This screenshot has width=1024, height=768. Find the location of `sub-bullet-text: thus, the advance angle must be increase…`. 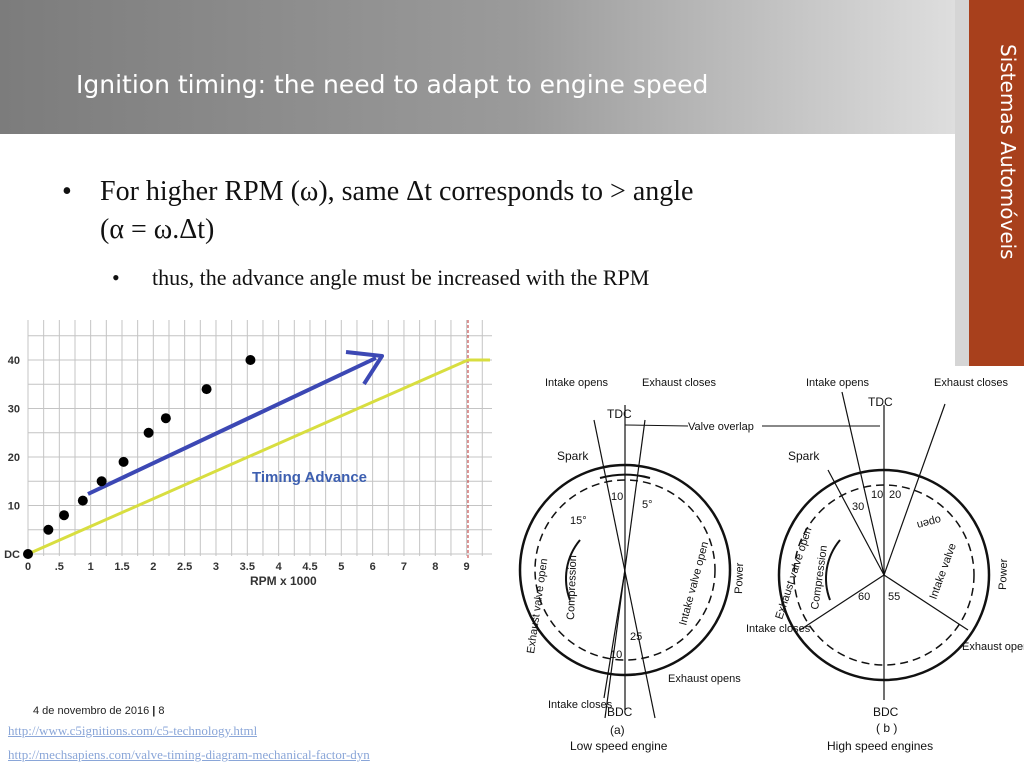

sub-bullet-text: thus, the advance angle must be increase… is located at coordinates (401, 277).